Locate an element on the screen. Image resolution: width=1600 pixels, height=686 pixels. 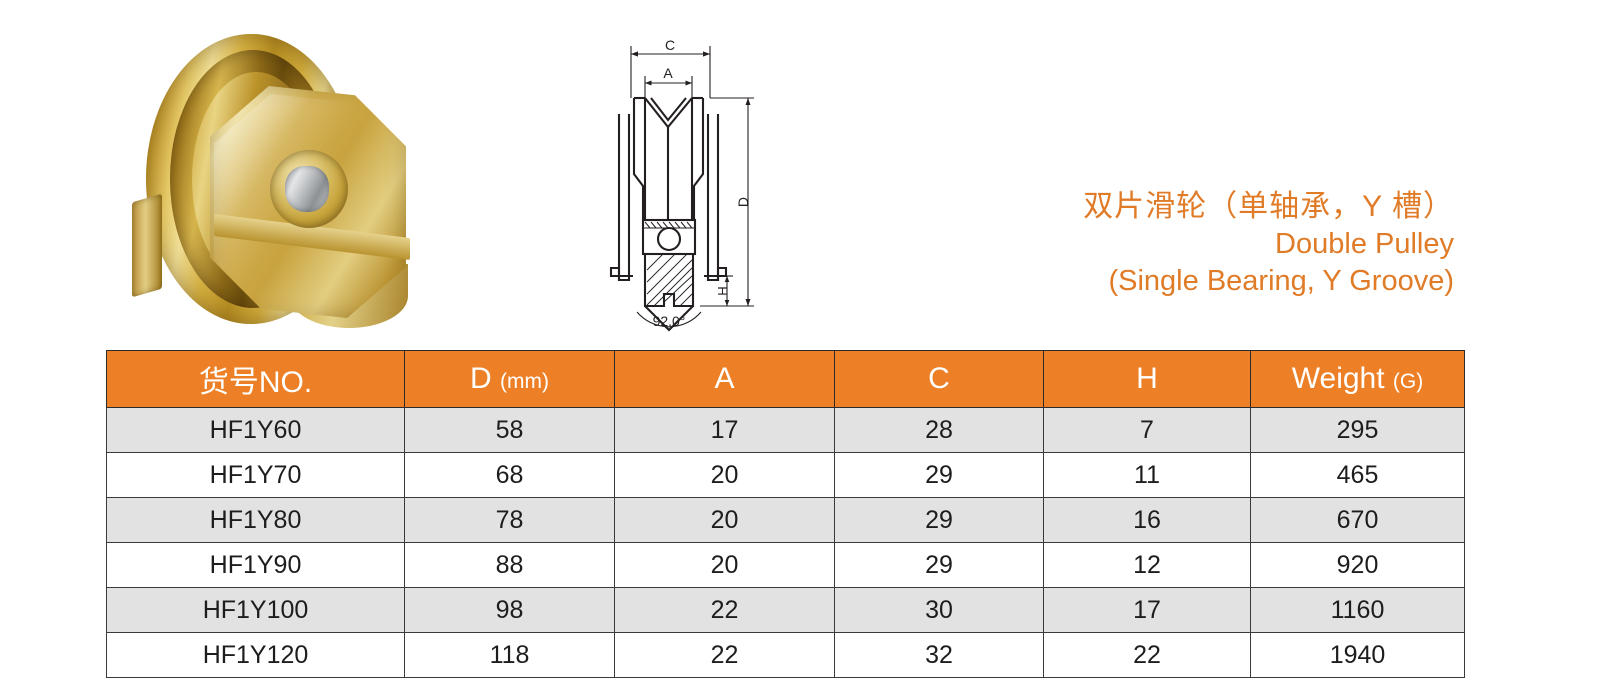
table-cell-h: 11 is located at coordinates (1147, 475).